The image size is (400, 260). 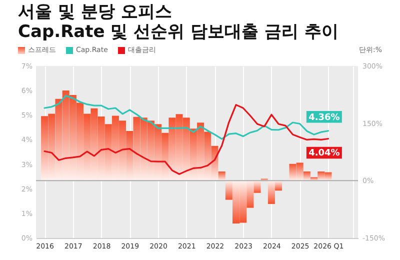 What do you see at coordinates (179, 32) in the screenshot?
I see `chart-subtitle: Cap.Rate 및 선순위 담보대출 금리 추이` at bounding box center [179, 32].